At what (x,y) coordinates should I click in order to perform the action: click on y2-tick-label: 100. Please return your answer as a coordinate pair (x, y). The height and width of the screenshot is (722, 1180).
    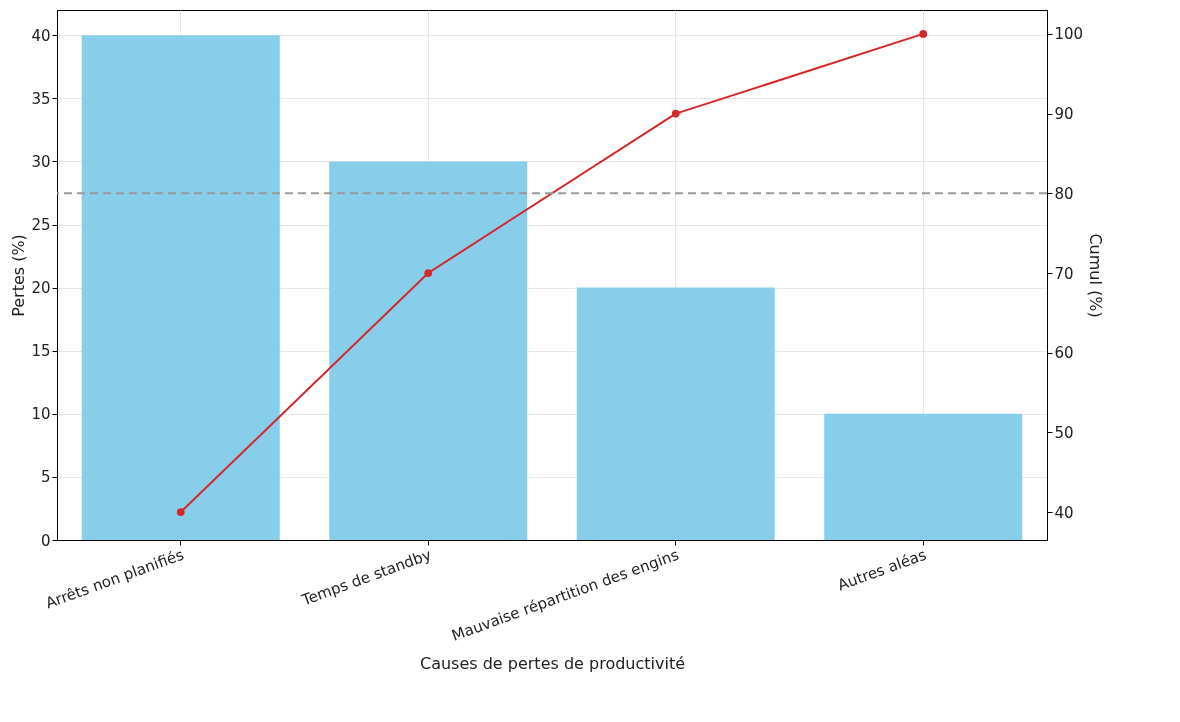
    Looking at the image, I should click on (1069, 34).